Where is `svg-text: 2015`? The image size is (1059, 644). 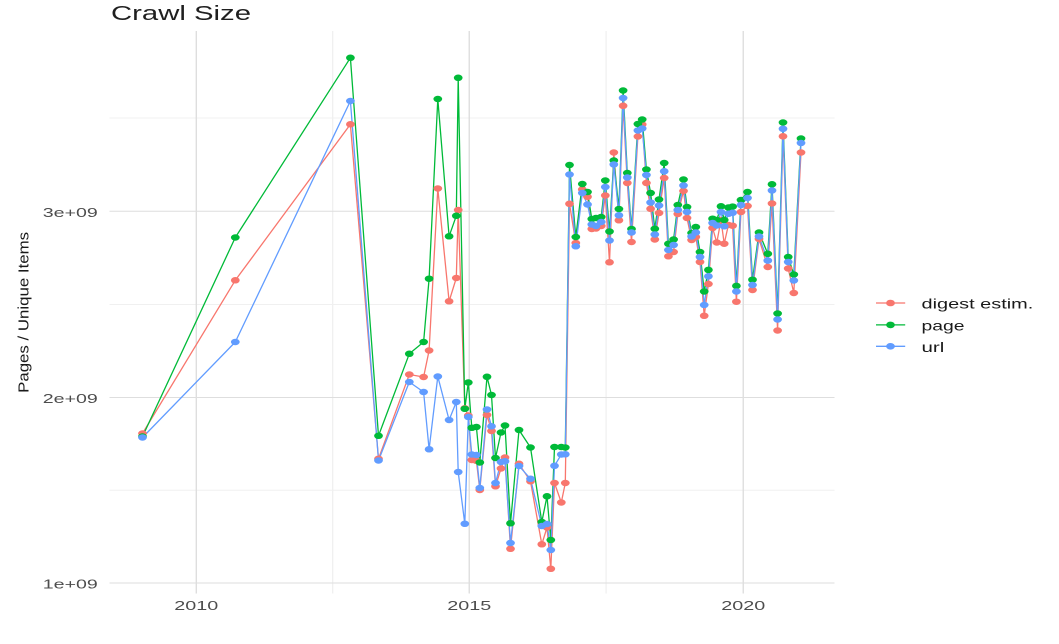 svg-text: 2015 is located at coordinates (469, 605).